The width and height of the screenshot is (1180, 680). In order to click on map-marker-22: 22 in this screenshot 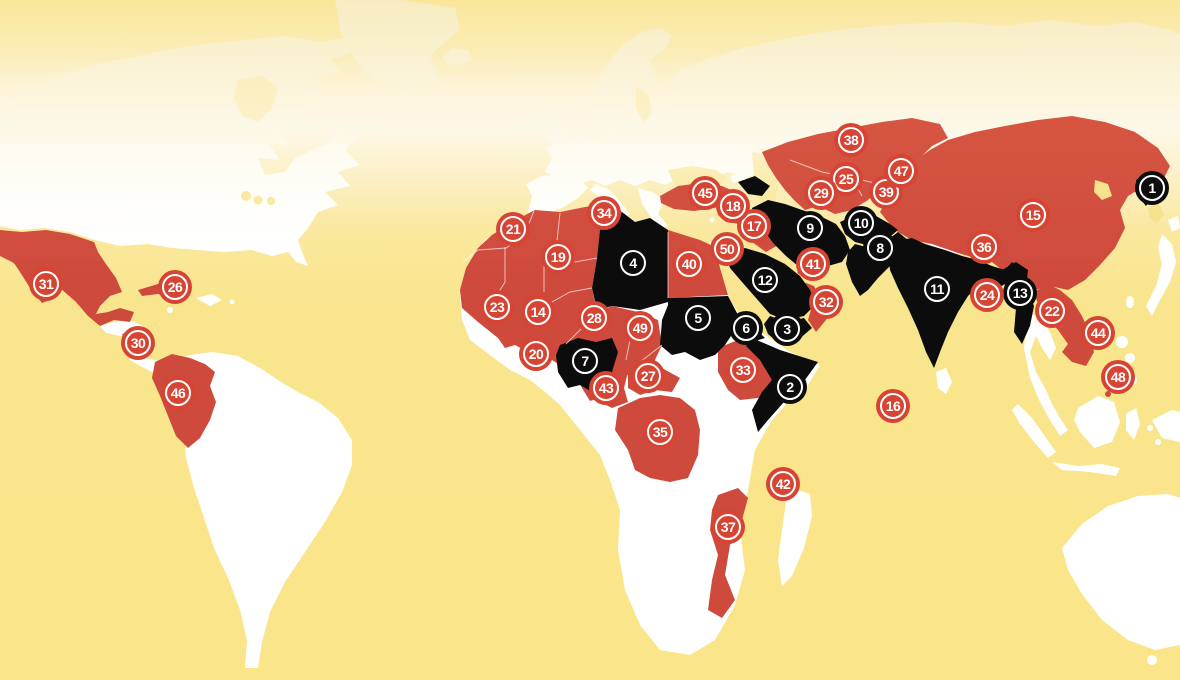, I will do `click(1052, 311)`.